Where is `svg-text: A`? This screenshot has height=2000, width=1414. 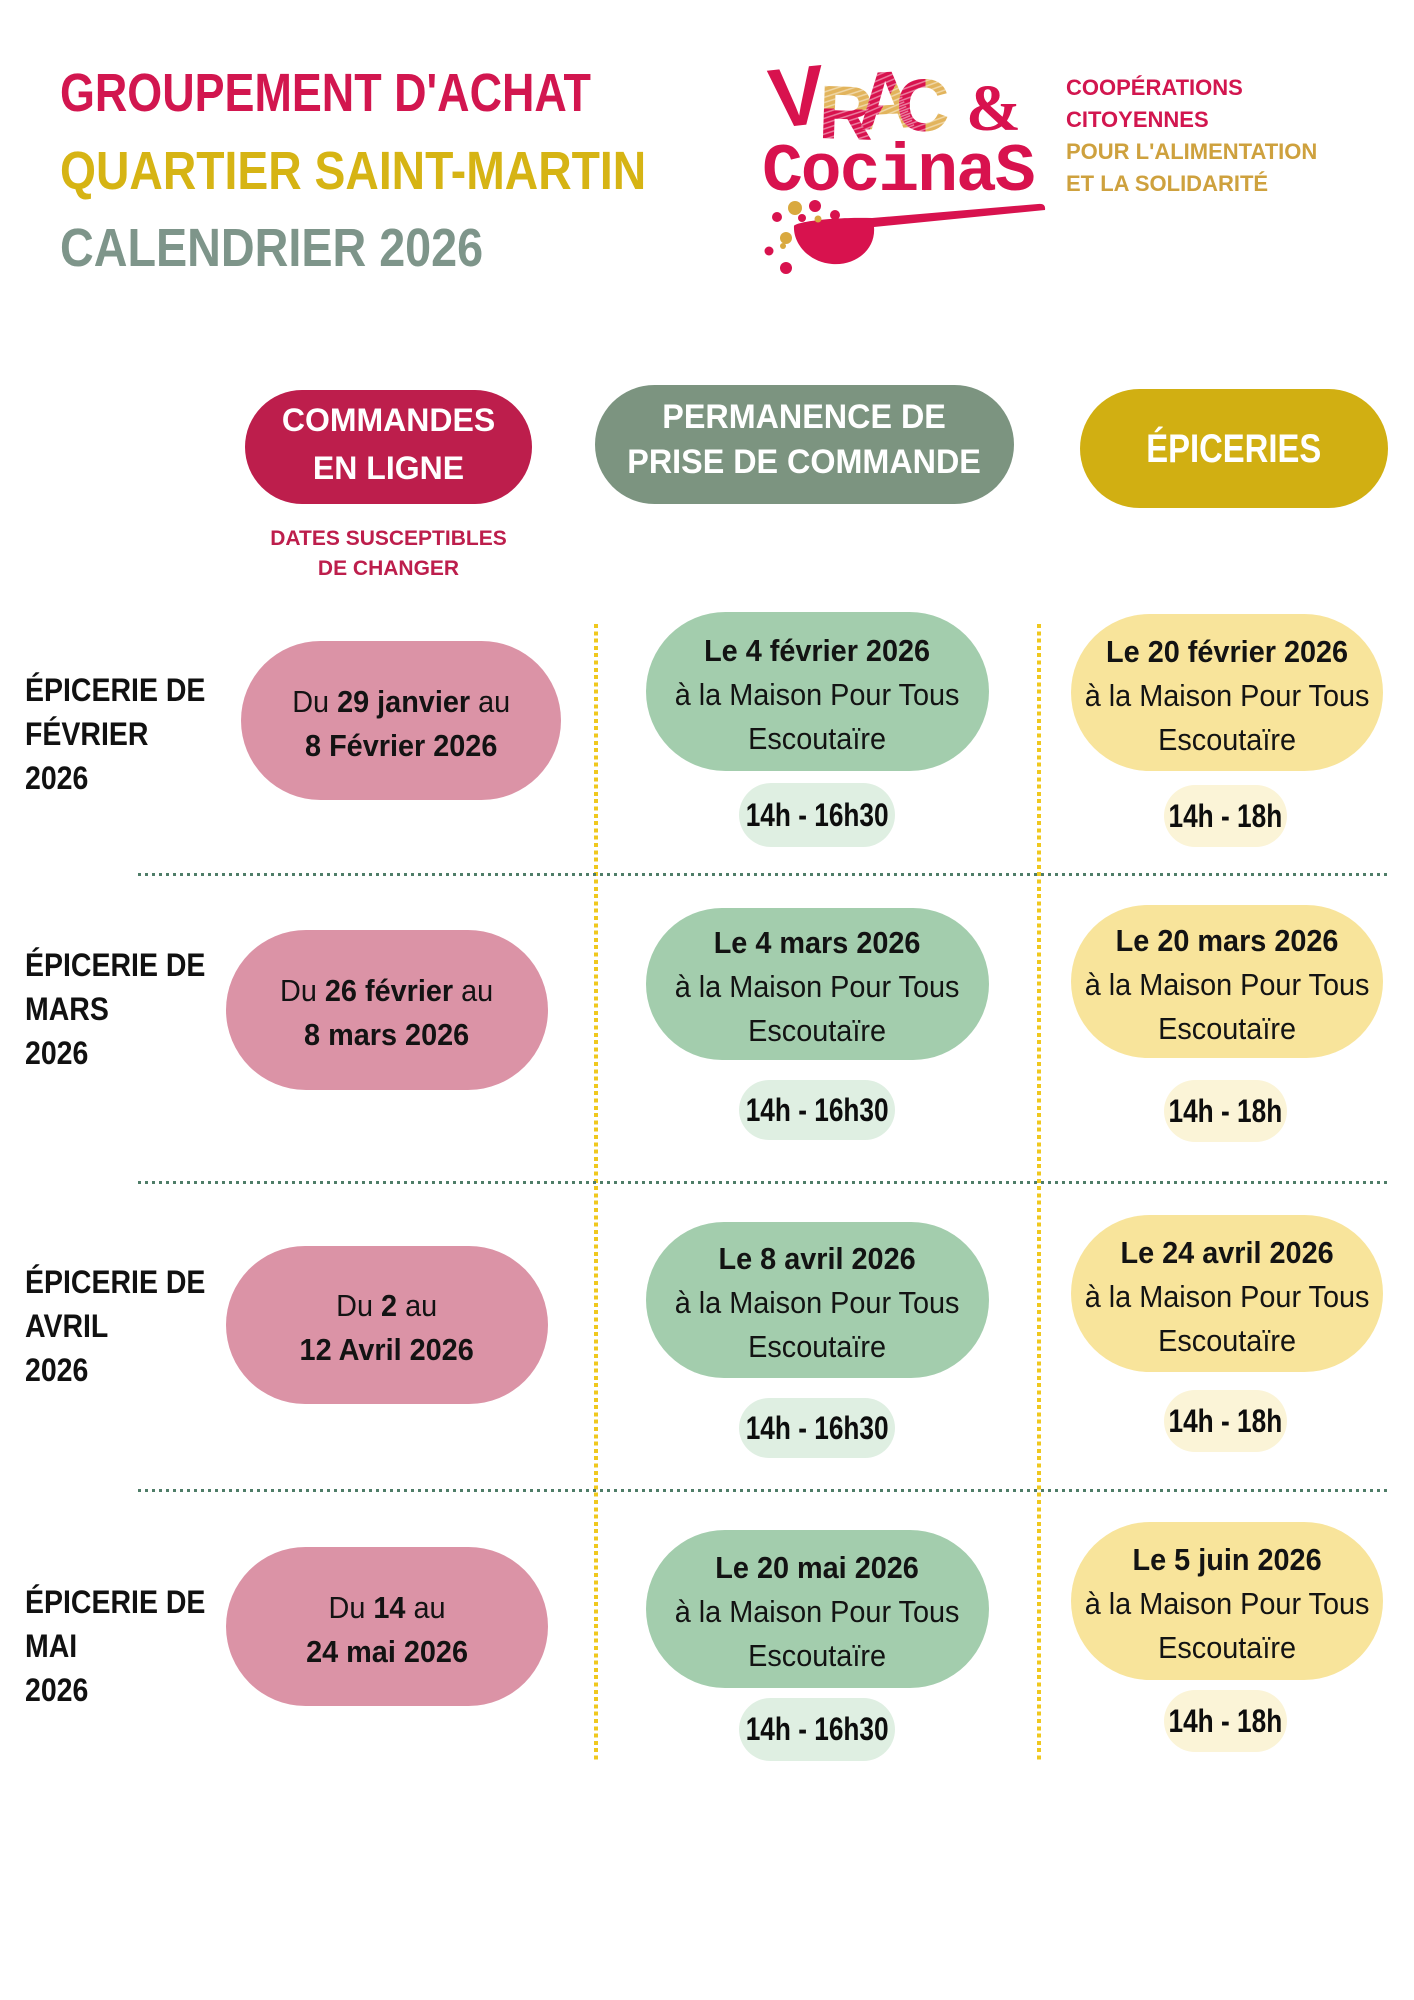
svg-text: A is located at coordinates (886, 101).